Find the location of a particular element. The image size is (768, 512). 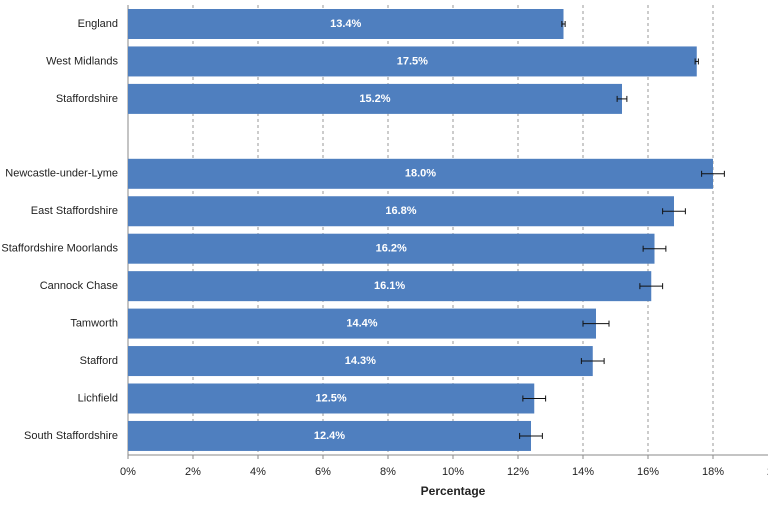

x-tick-label: 18% is located at coordinates (713, 472).